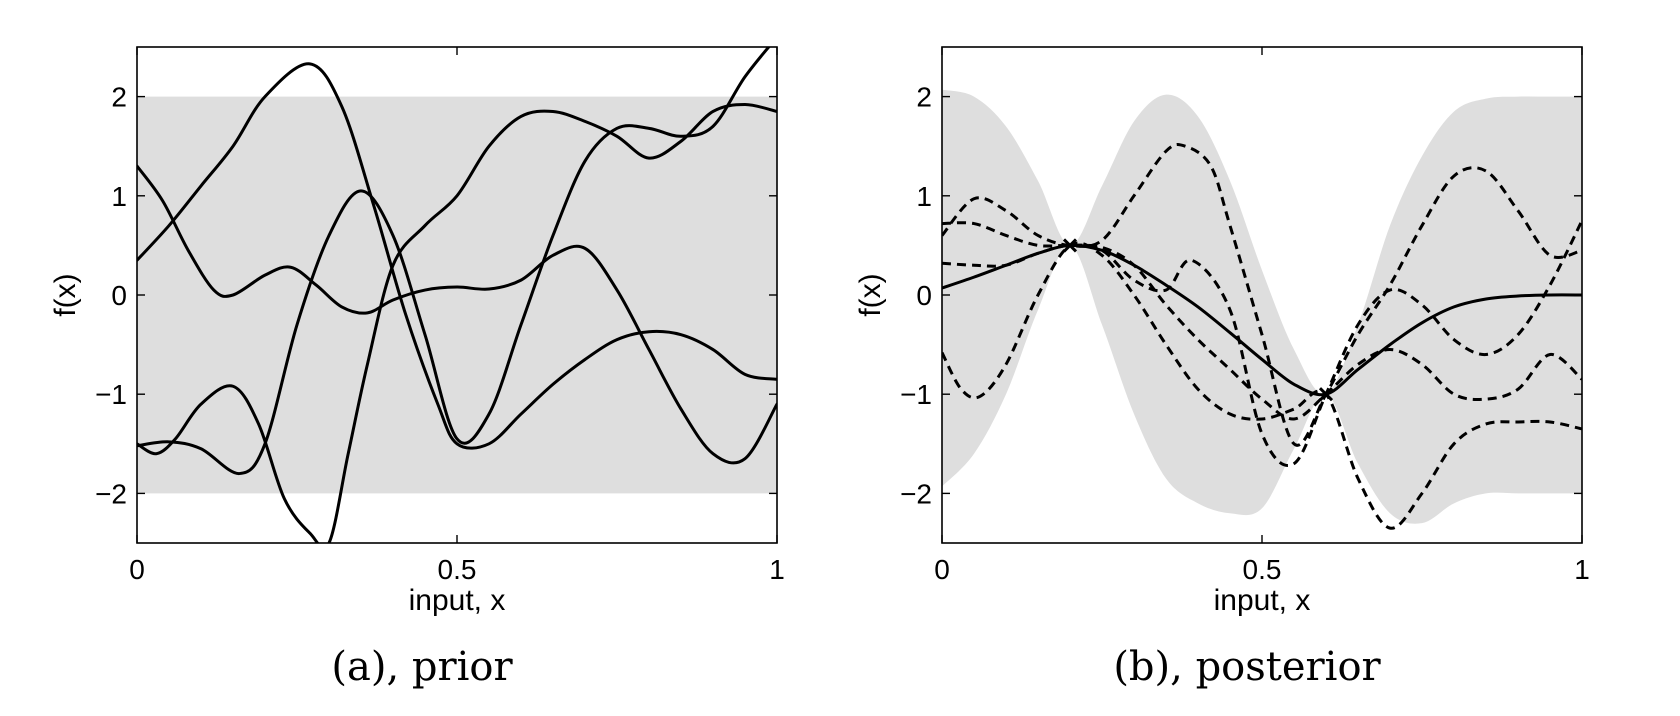  What do you see at coordinates (422, 667) in the screenshot?
I see `panel-caption: (a), prior` at bounding box center [422, 667].